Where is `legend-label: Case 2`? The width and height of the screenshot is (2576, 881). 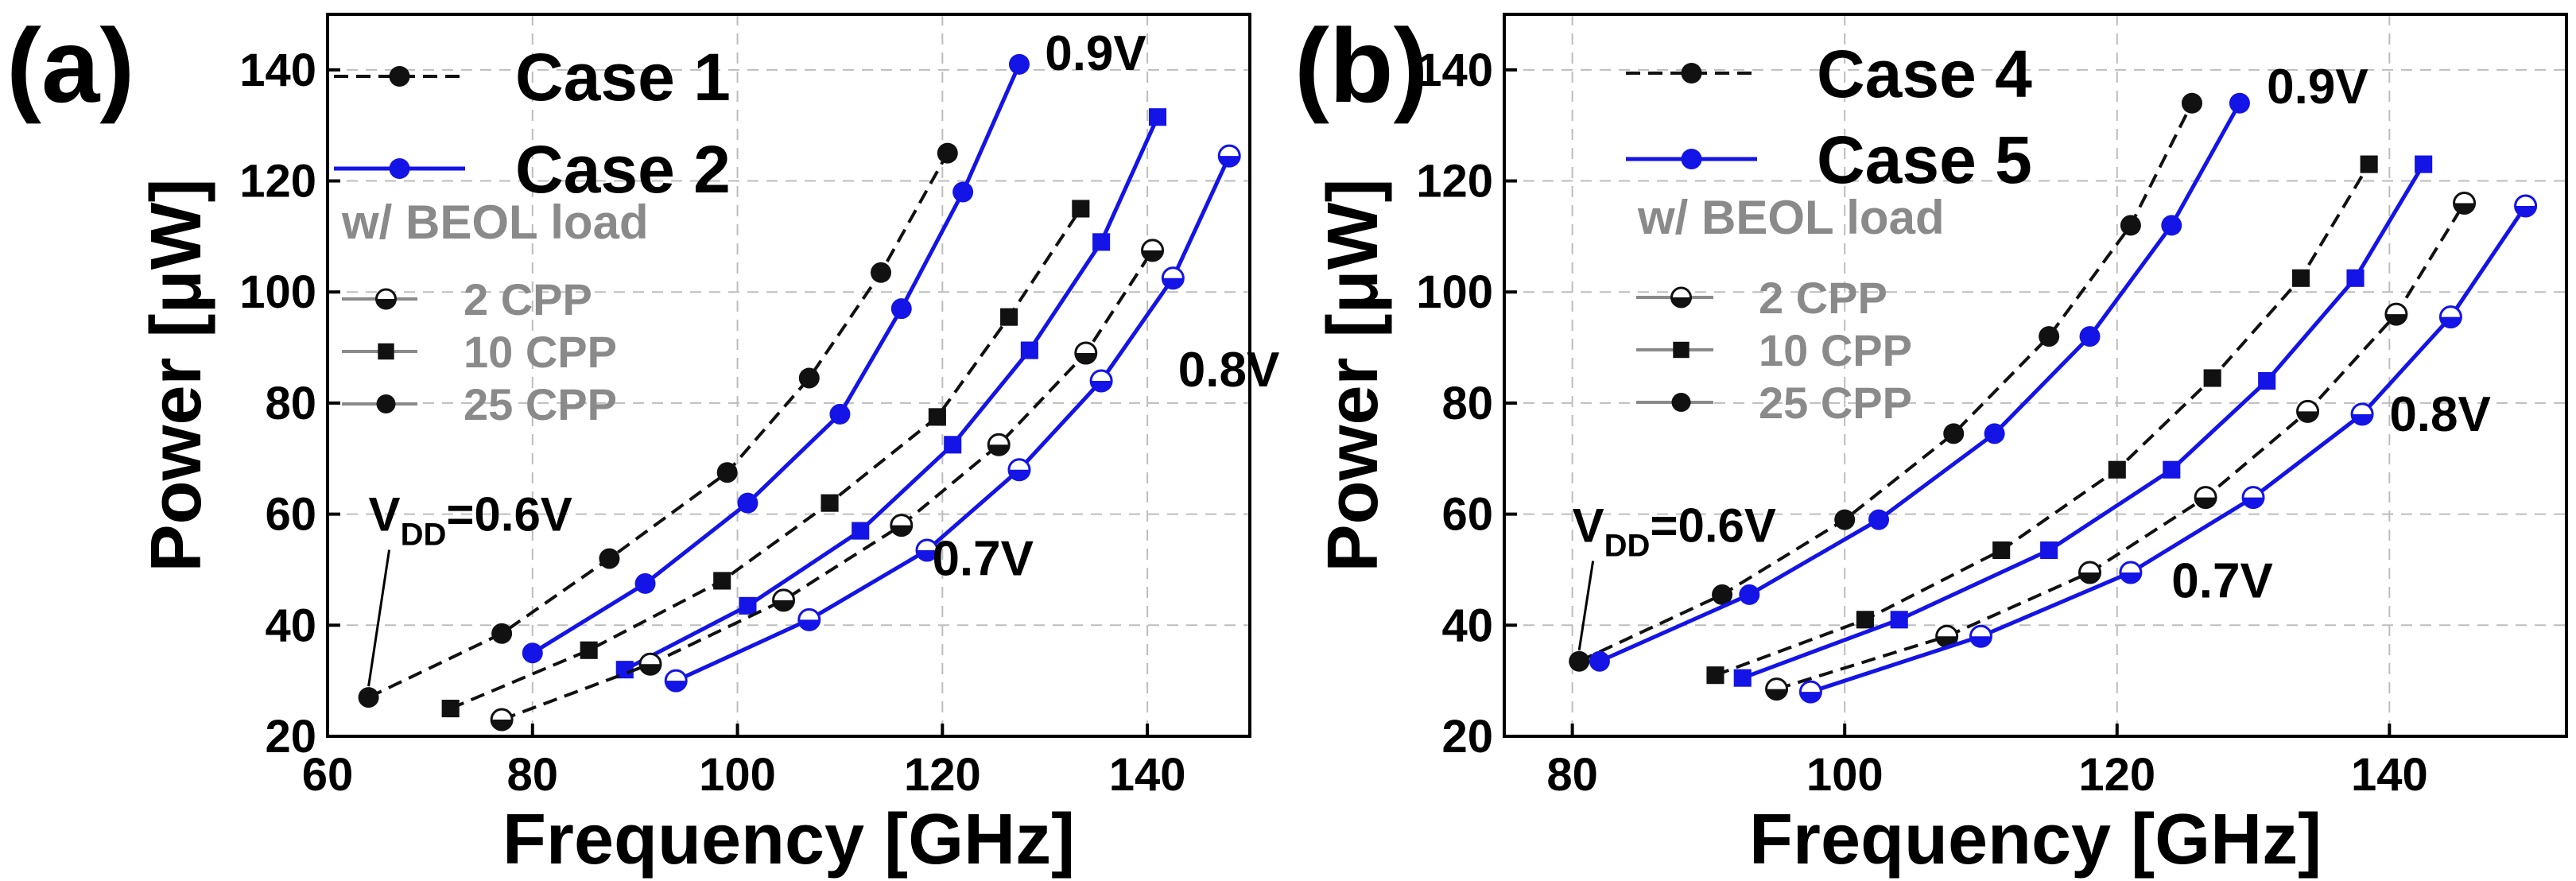 legend-label: Case 2 is located at coordinates (623, 170).